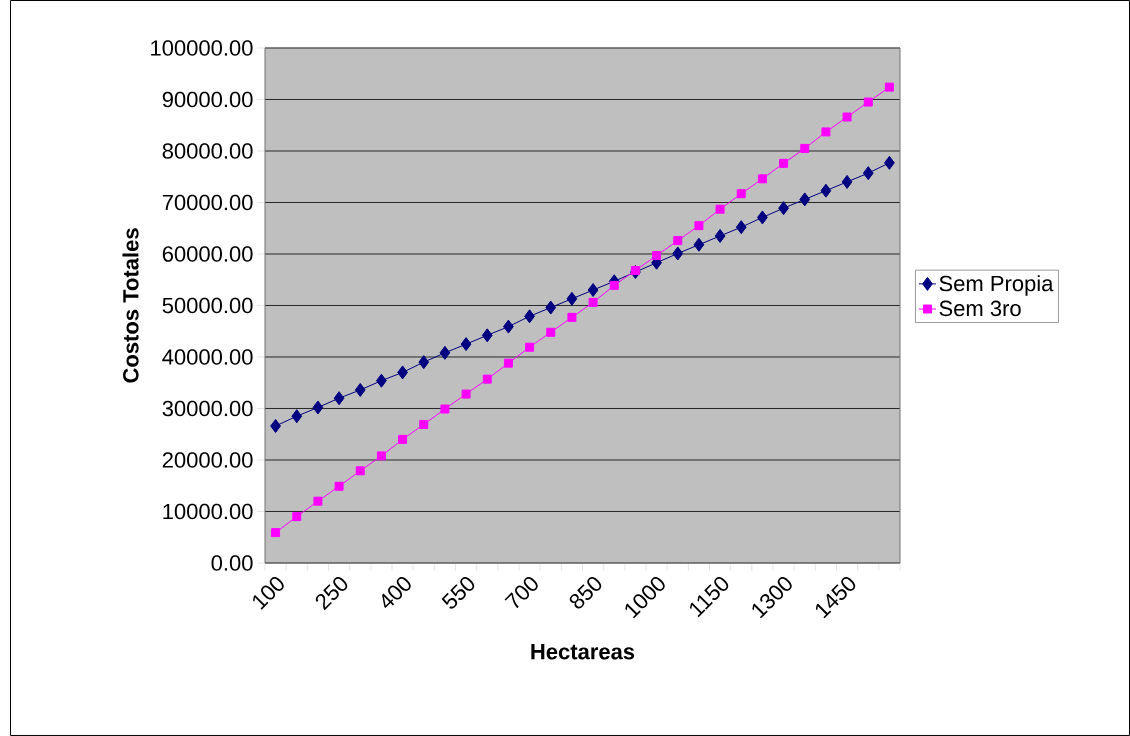  I want to click on y-tick-label: 10000.00, so click(208, 511).